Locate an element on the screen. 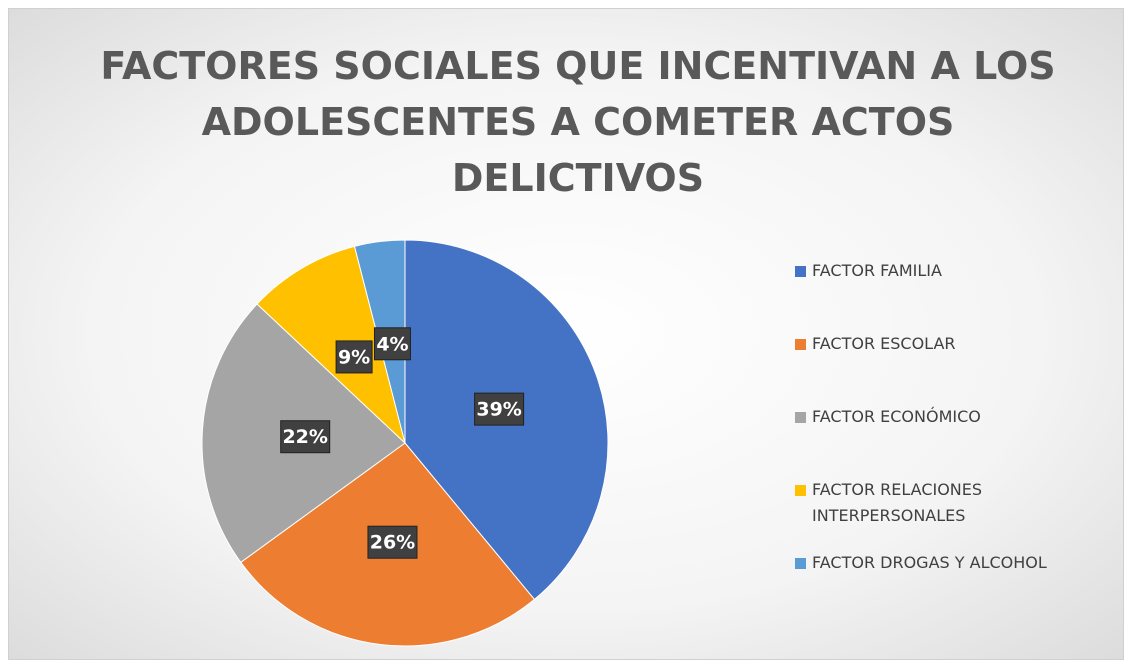 This screenshot has width=1132, height=665. legend-label: FACTOR ECONÓMICO is located at coordinates (896, 416).